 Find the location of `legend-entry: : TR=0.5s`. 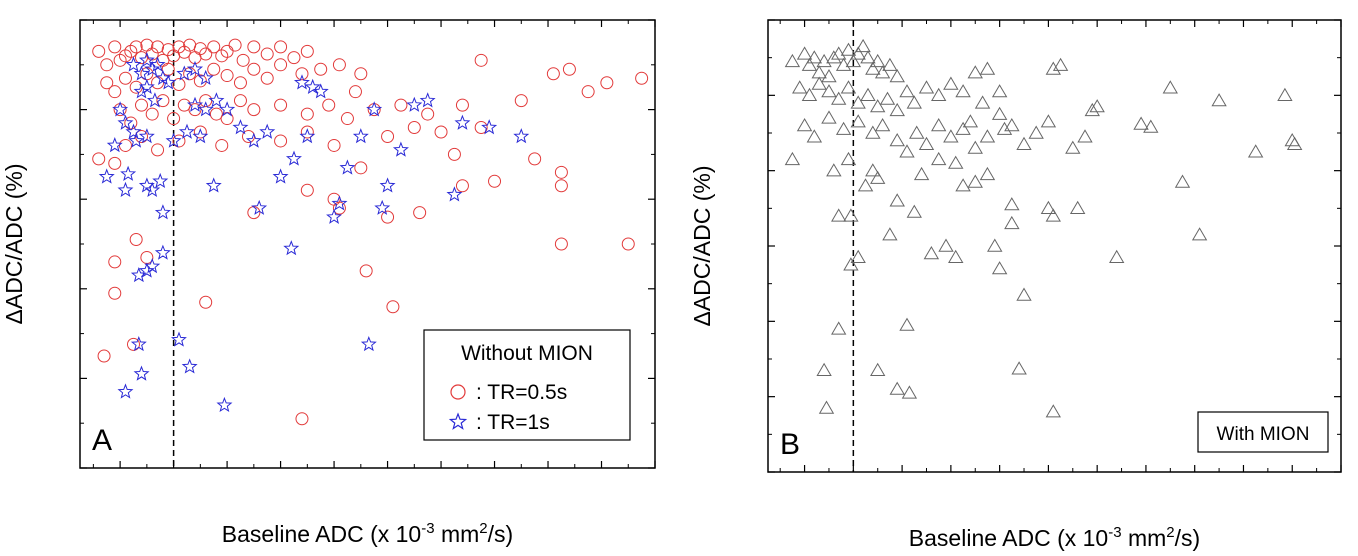

legend-entry: : TR=0.5s is located at coordinates (521, 392).